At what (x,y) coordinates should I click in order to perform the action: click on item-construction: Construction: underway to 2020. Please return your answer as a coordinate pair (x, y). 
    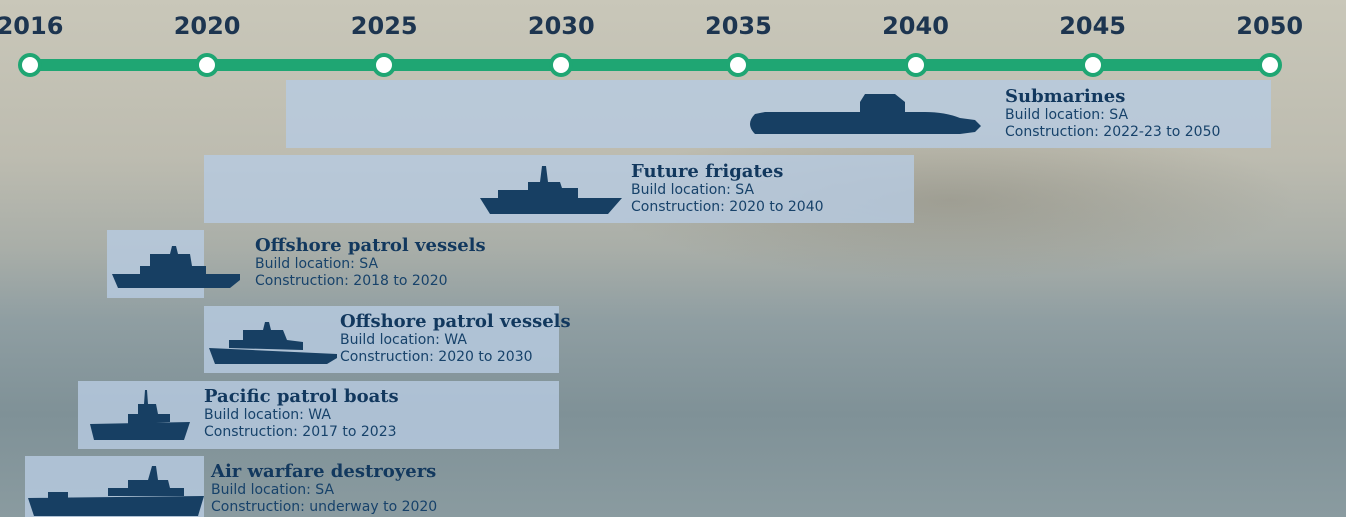
    Looking at the image, I should click on (324, 507).